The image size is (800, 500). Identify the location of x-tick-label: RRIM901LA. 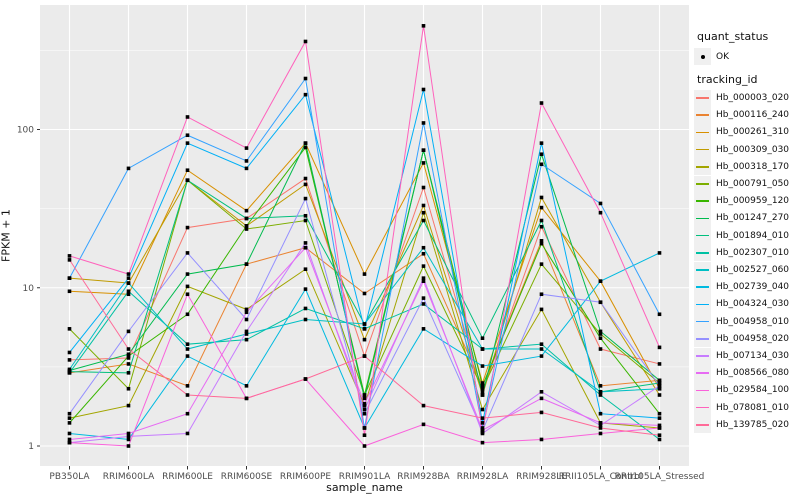
(365, 477).